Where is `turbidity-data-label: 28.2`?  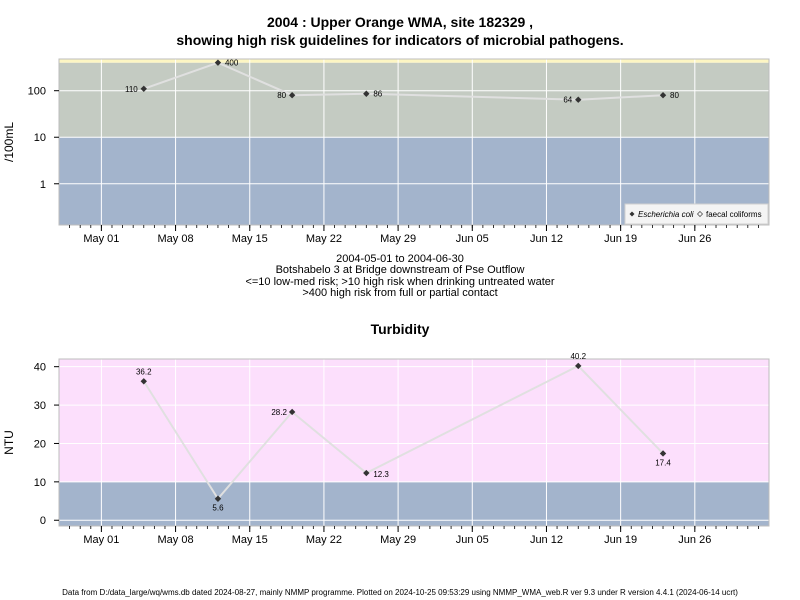
turbidity-data-label: 28.2 is located at coordinates (279, 412).